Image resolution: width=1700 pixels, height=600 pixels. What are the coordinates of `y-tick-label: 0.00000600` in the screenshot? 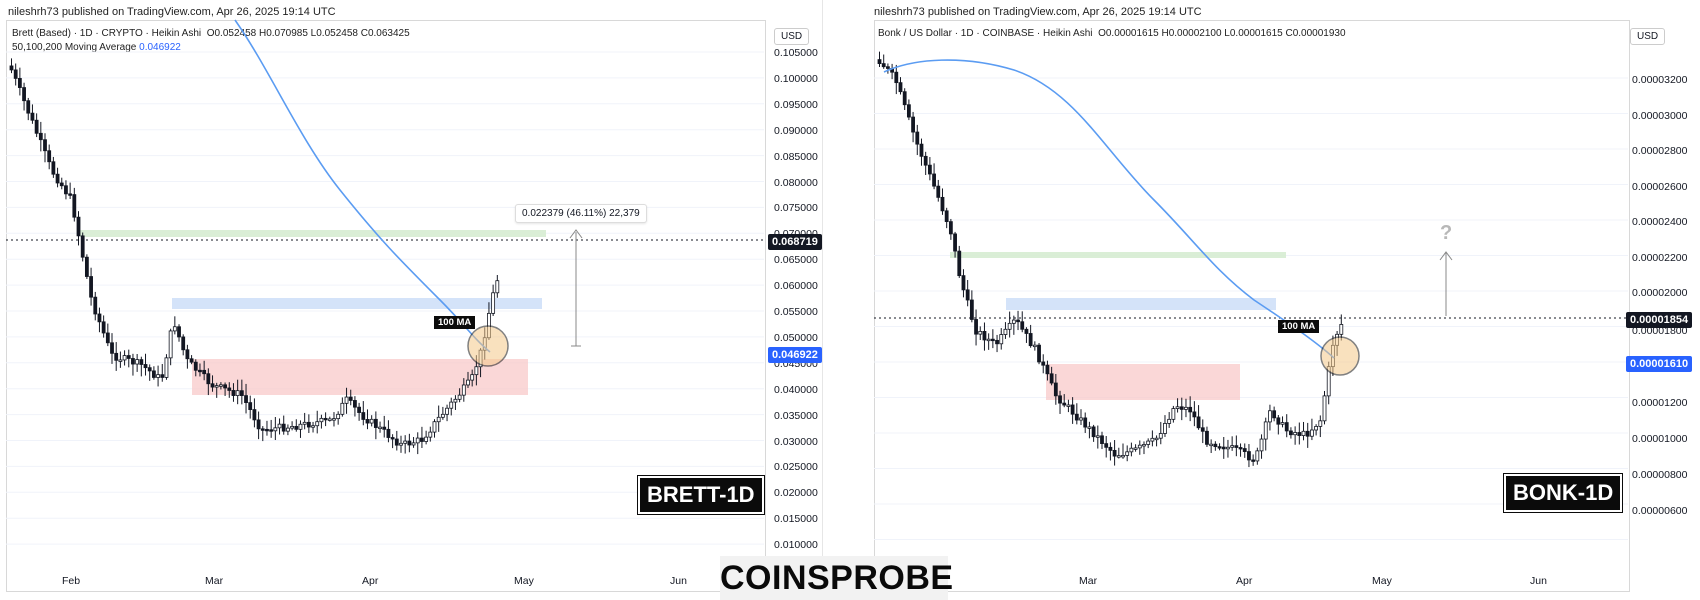 It's located at (1660, 511).